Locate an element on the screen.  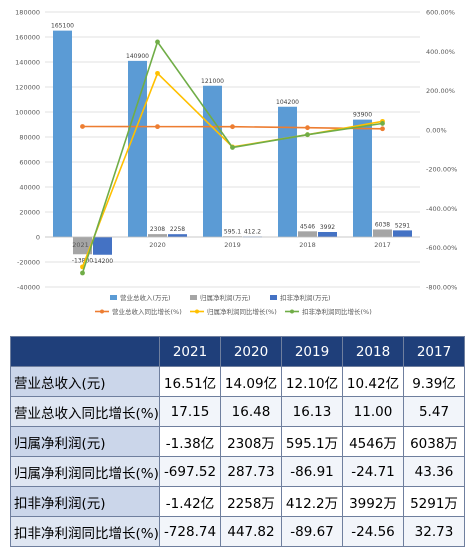
y-left-tick-label: 140000 is located at coordinates (27, 63).